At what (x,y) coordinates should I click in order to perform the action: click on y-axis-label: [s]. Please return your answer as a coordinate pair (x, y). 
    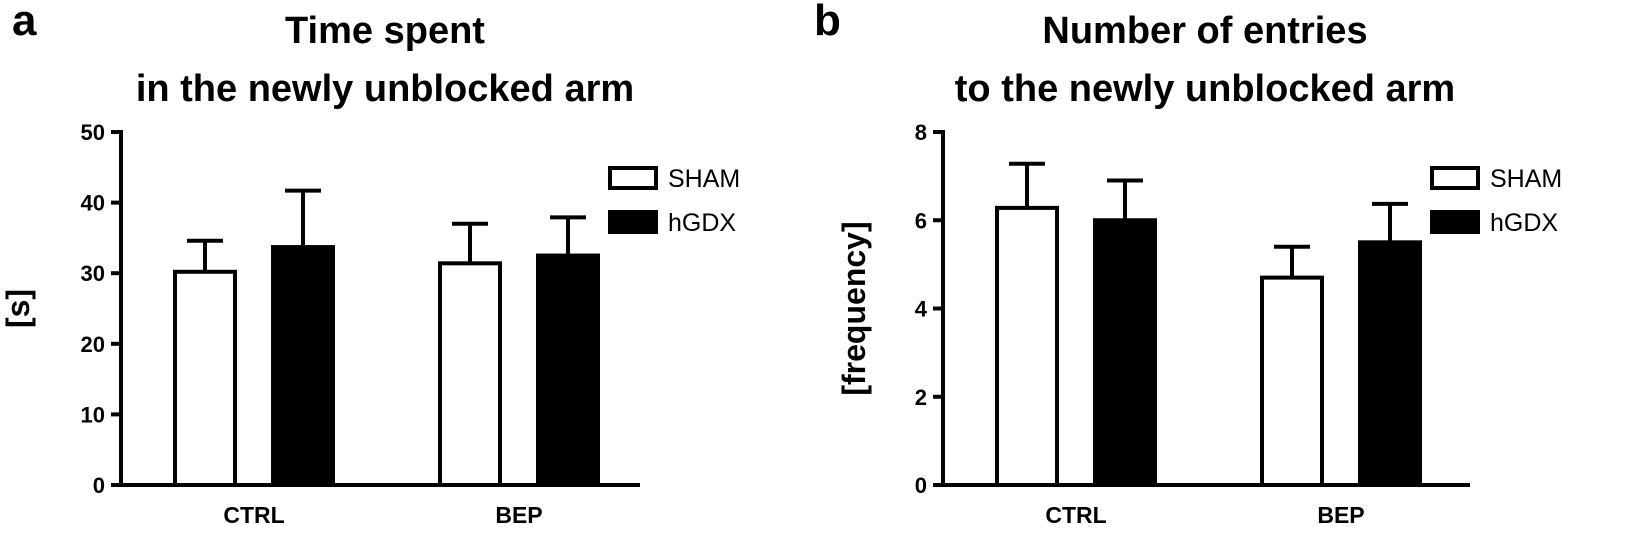
    Looking at the image, I should click on (18, 308).